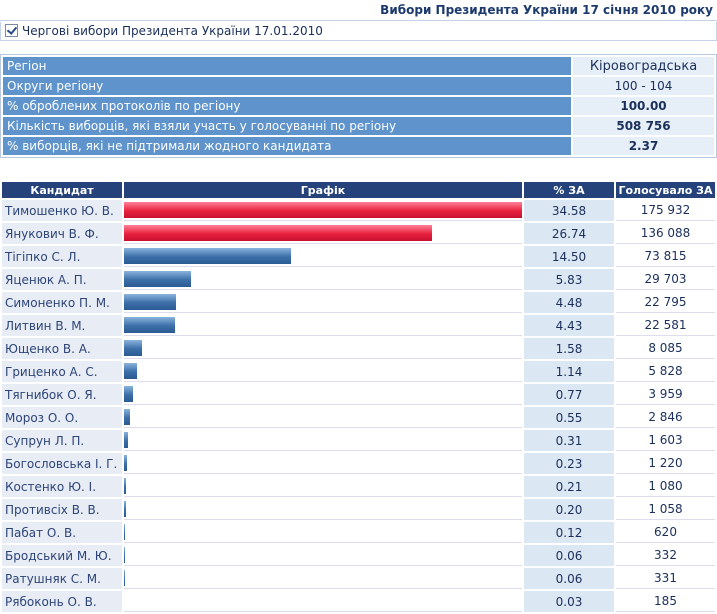 This screenshot has height=614, width=717. I want to click on summary-value: 100.00, so click(643, 106).